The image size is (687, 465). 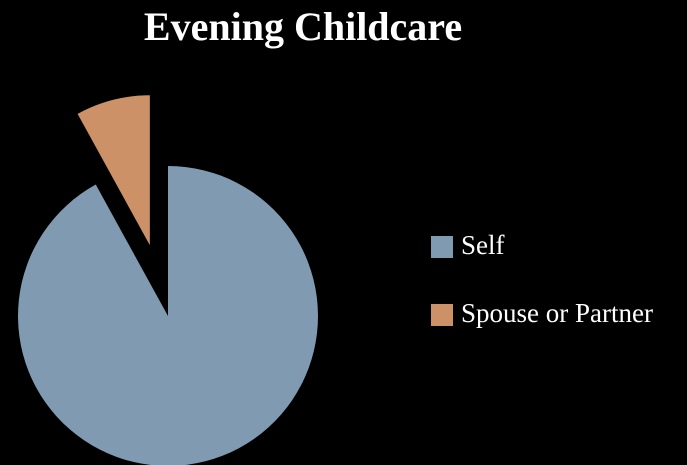 I want to click on legend-label: Self, so click(x=483, y=245).